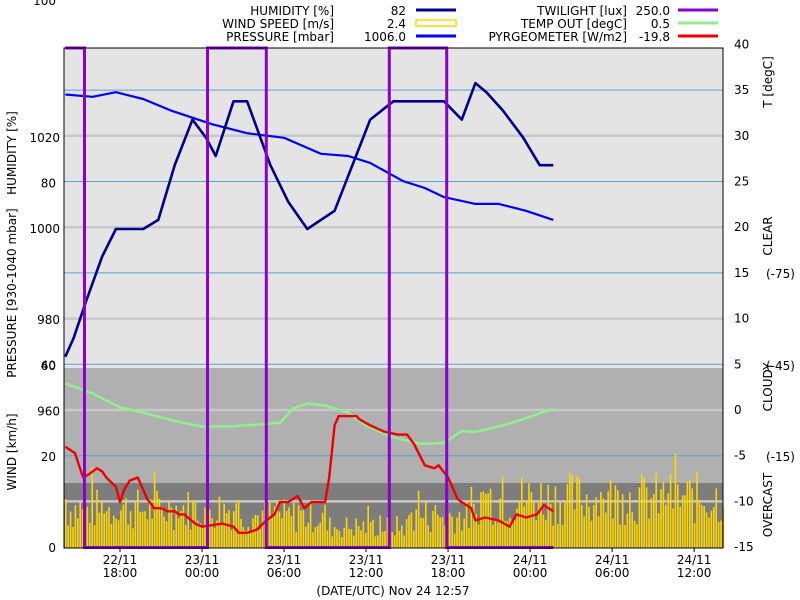  I want to click on sky-value-cloudy: (-45), so click(780, 366).